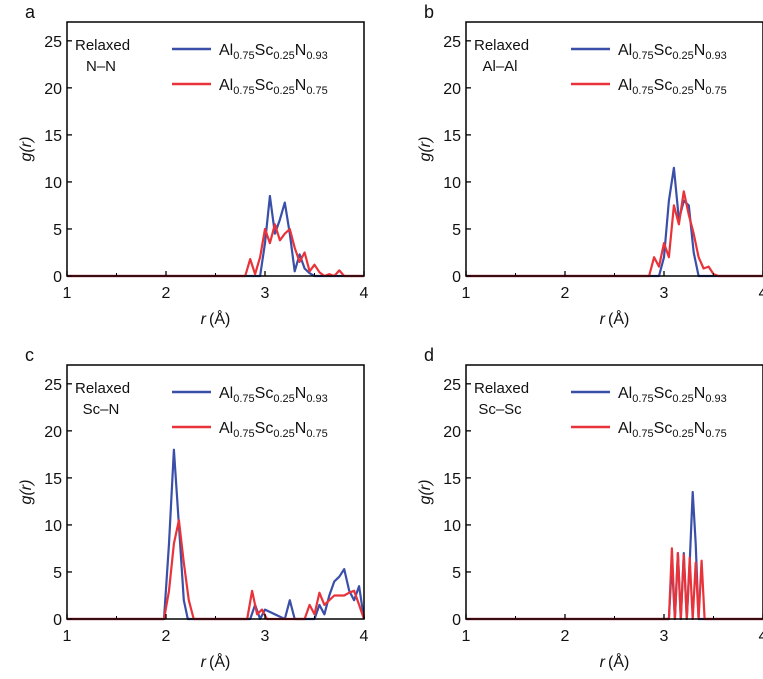 The height and width of the screenshot is (679, 763). What do you see at coordinates (101, 409) in the screenshot?
I see `annotation-pair: Sc–N` at bounding box center [101, 409].